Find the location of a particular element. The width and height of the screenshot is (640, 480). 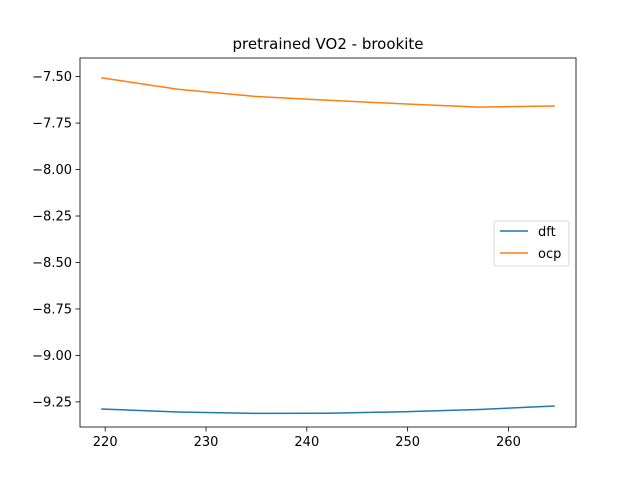

y-axis: −7.50 −7.75 −8.00 −8.25 −8.50 −8.75 −9.00 −9.25 is located at coordinates (56, 240).